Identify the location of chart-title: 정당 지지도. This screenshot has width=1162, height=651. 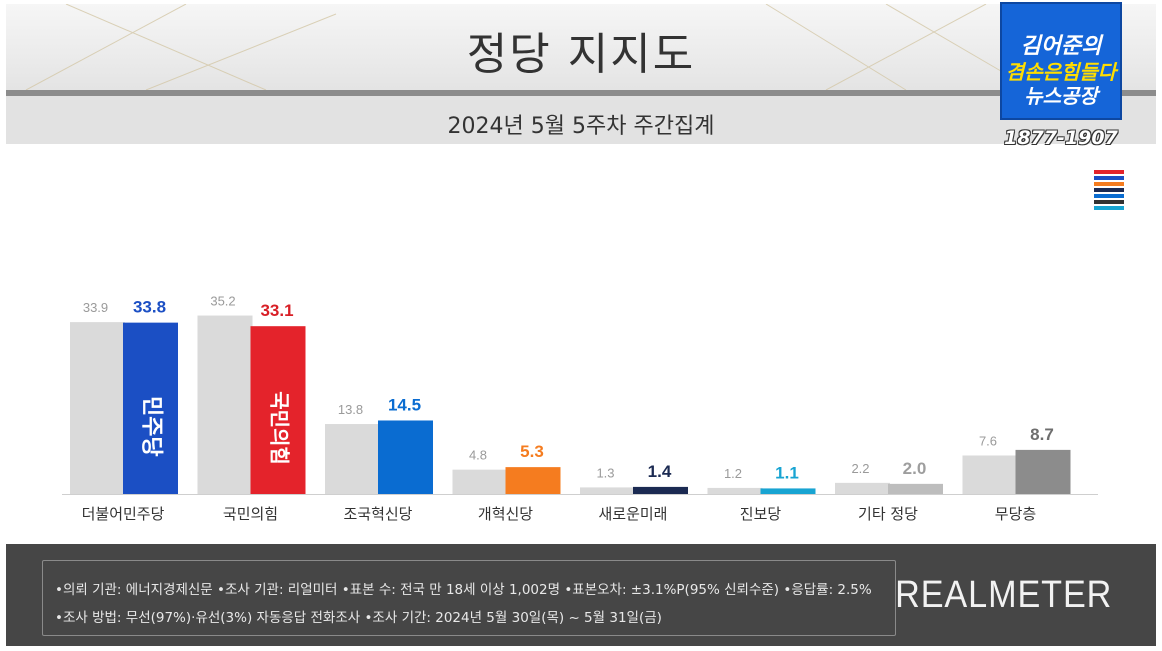
(581, 54).